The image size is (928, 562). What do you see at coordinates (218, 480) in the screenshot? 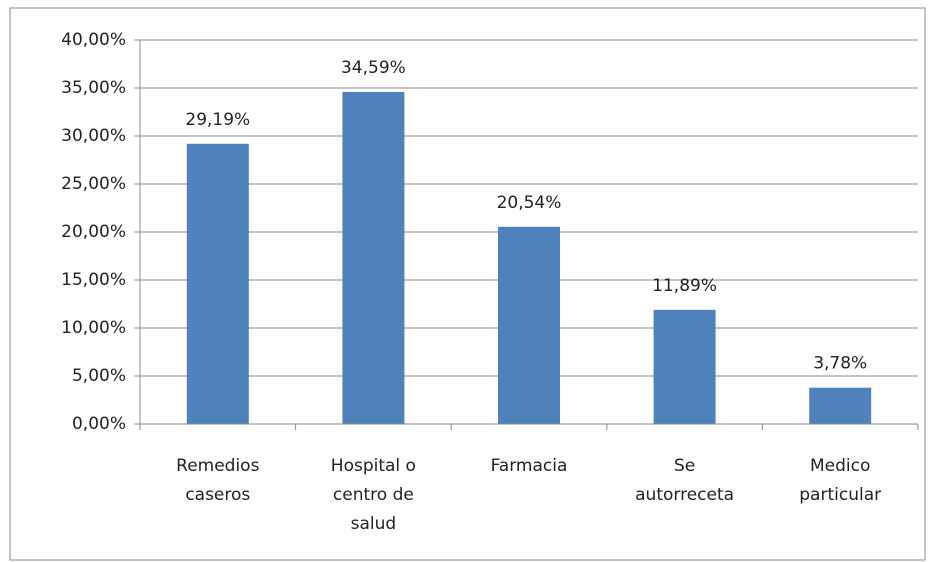
I see `x-tick-label: Remedios caseros` at bounding box center [218, 480].